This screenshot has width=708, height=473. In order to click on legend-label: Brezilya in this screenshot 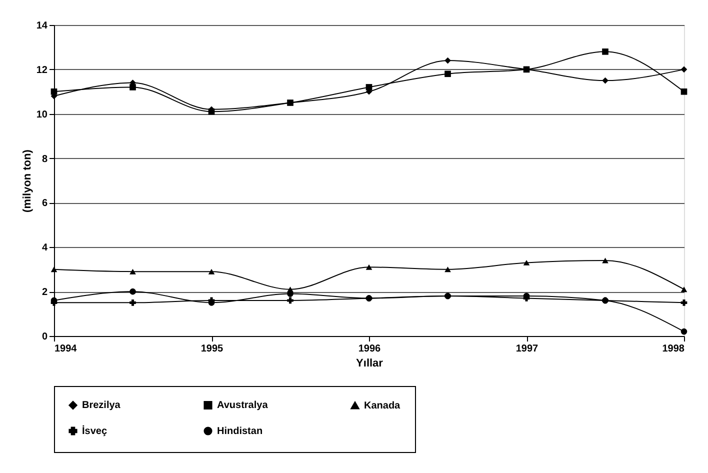, I will do `click(101, 406)`.